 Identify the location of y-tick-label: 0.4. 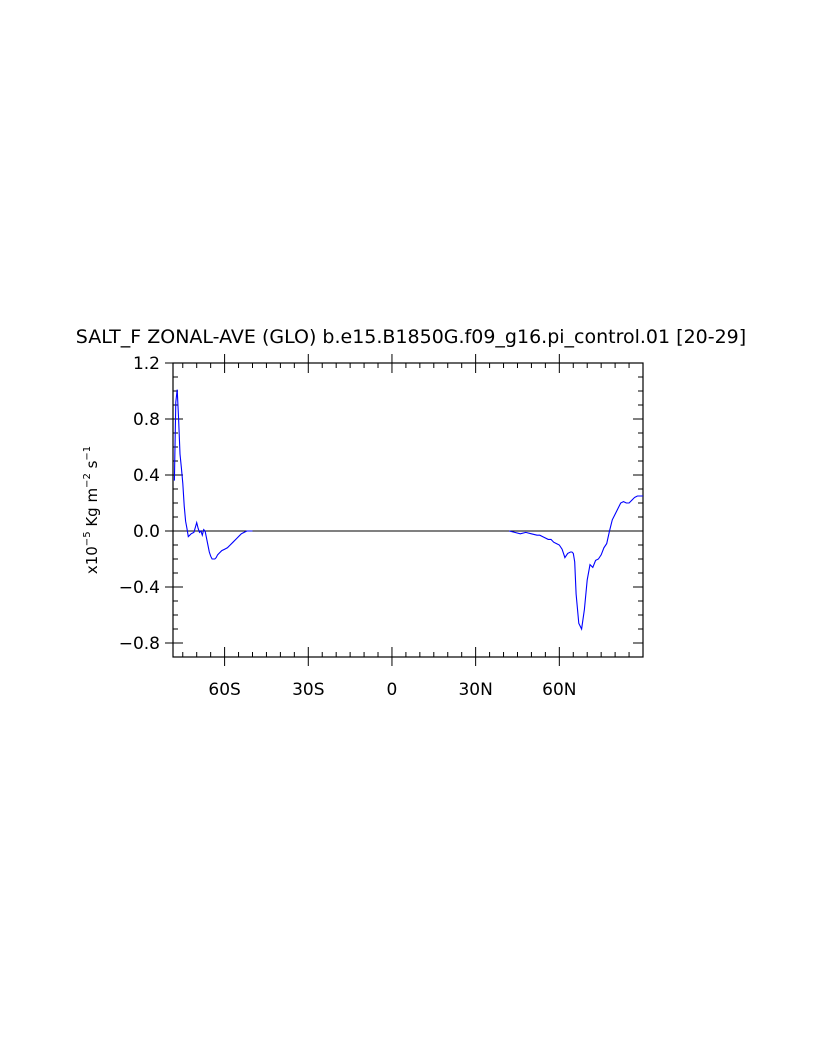
(146, 476).